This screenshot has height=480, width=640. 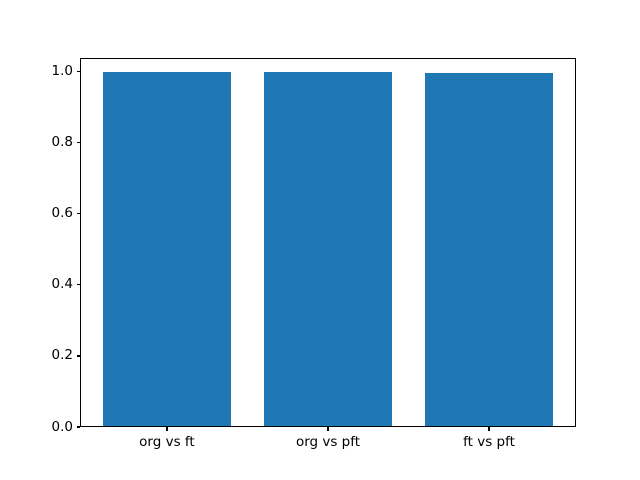 What do you see at coordinates (62, 426) in the screenshot?
I see `y-tick-label-0-0: 0.0` at bounding box center [62, 426].